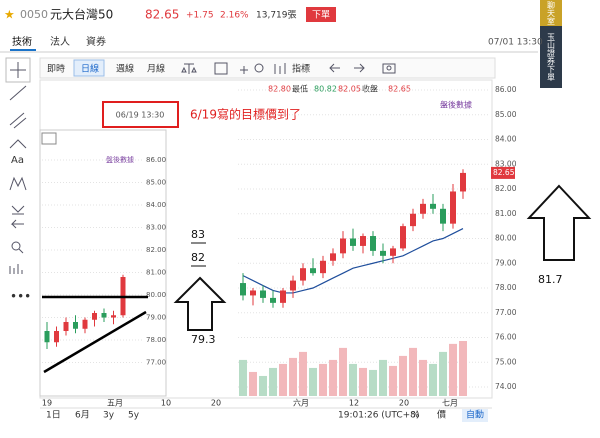 The height and width of the screenshot is (438, 600). I want to click on y-tick-label: 82.00, so click(506, 188).